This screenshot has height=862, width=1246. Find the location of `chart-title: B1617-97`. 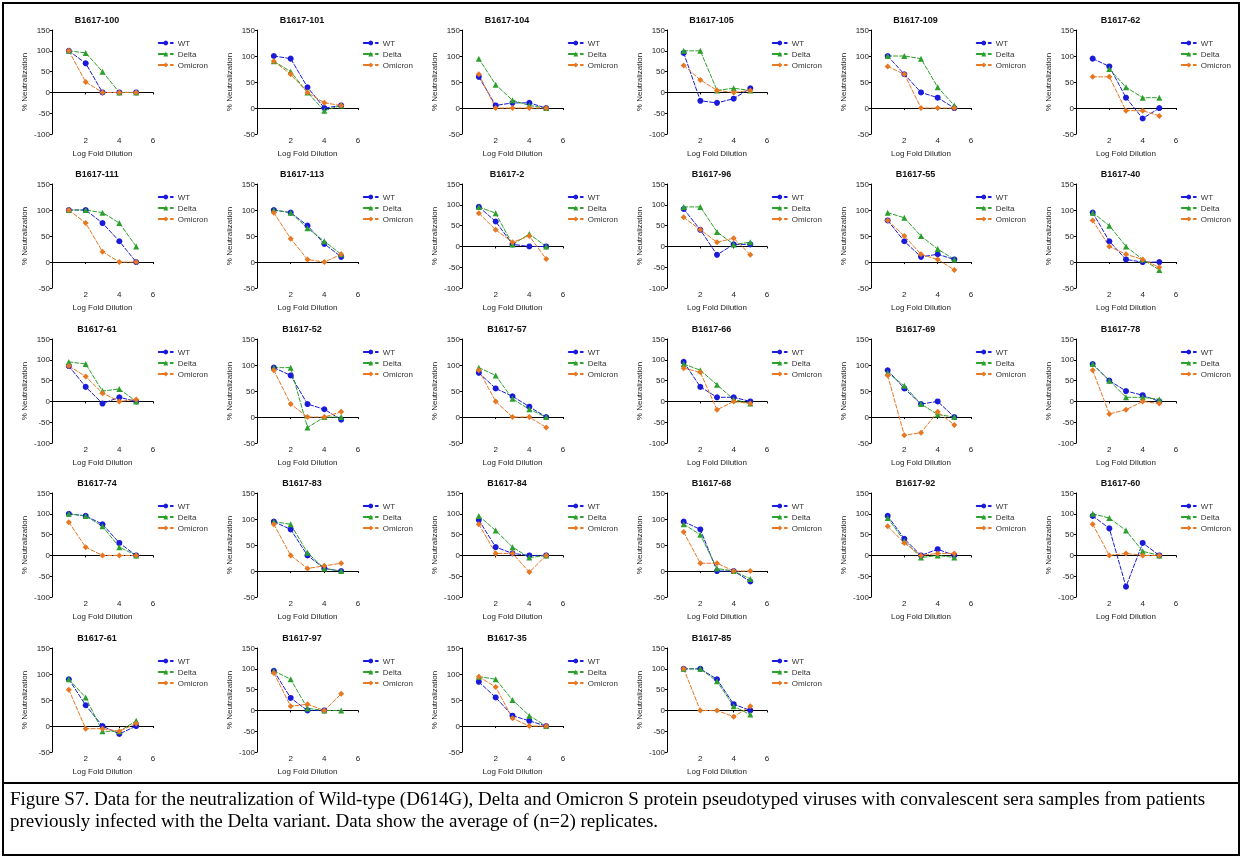

chart-title: B1617-97 is located at coordinates (302, 637).